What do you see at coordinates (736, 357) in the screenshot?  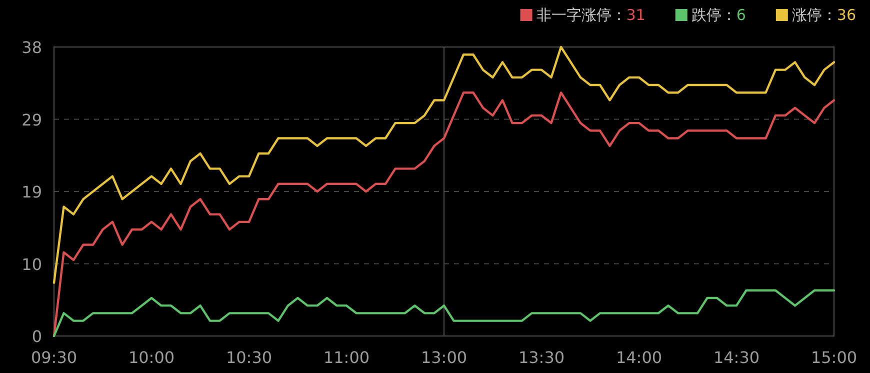 I see `x-tick-label: 14:30` at bounding box center [736, 357].